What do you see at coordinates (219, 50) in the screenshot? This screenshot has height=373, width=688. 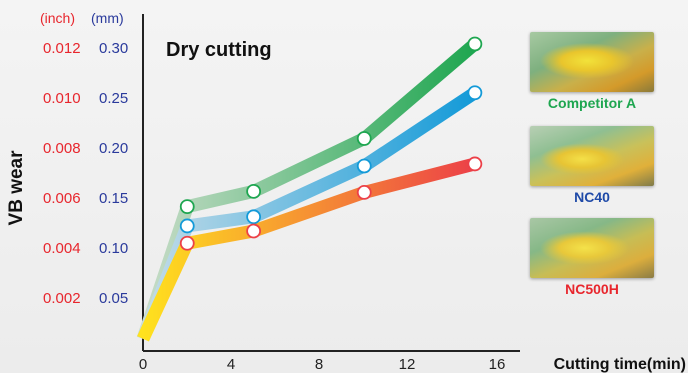 I see `chart-title: Dry cutting` at bounding box center [219, 50].